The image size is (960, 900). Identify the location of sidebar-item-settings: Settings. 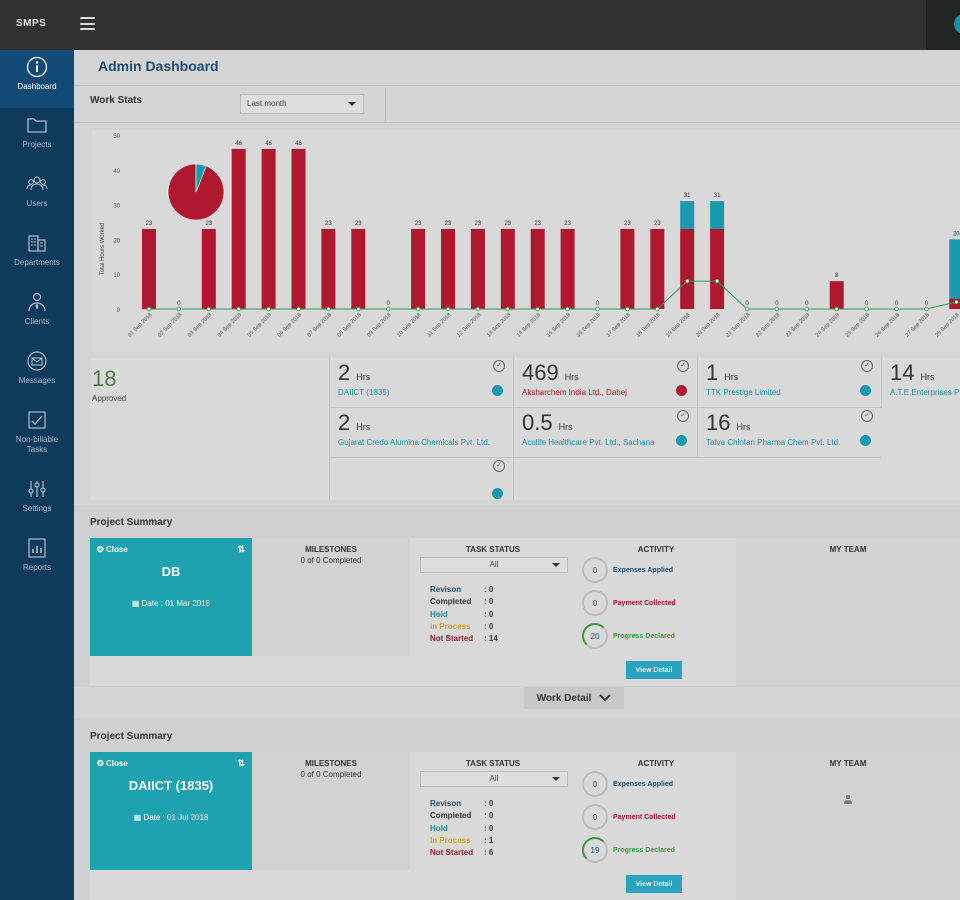
(37, 501).